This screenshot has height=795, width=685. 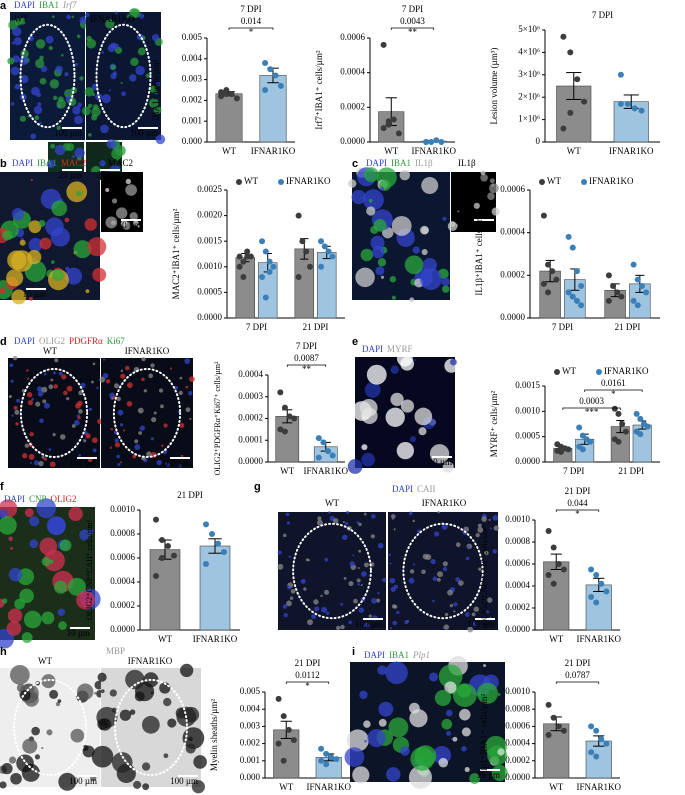 I want to click on scale-label: 20 µm, so click(x=70, y=175).